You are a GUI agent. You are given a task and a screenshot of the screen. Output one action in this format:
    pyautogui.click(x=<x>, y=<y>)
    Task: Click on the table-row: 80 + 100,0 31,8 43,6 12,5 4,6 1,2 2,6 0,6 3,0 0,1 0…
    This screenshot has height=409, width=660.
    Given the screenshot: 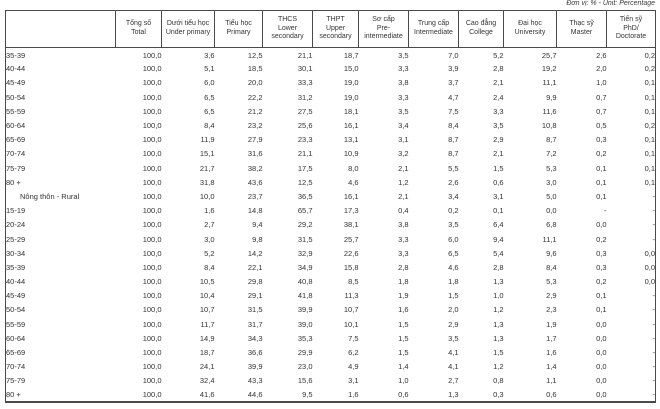 What is the action you would take?
    pyautogui.click(x=331, y=182)
    